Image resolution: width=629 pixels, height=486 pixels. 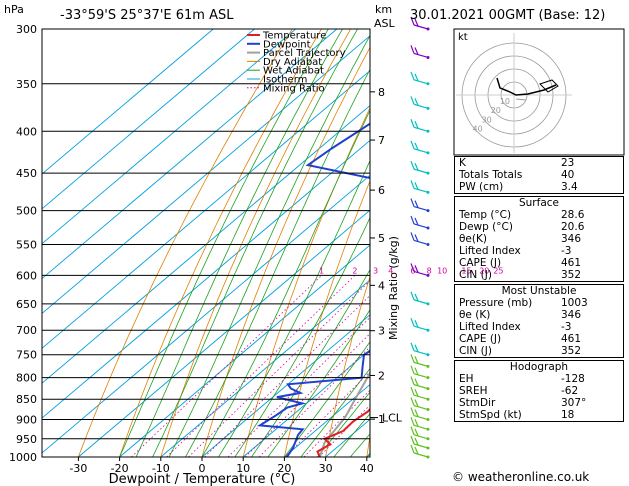 What do you see at coordinates (463, 37) in the screenshot?
I see `hodograph-kt-label: kt` at bounding box center [463, 37].